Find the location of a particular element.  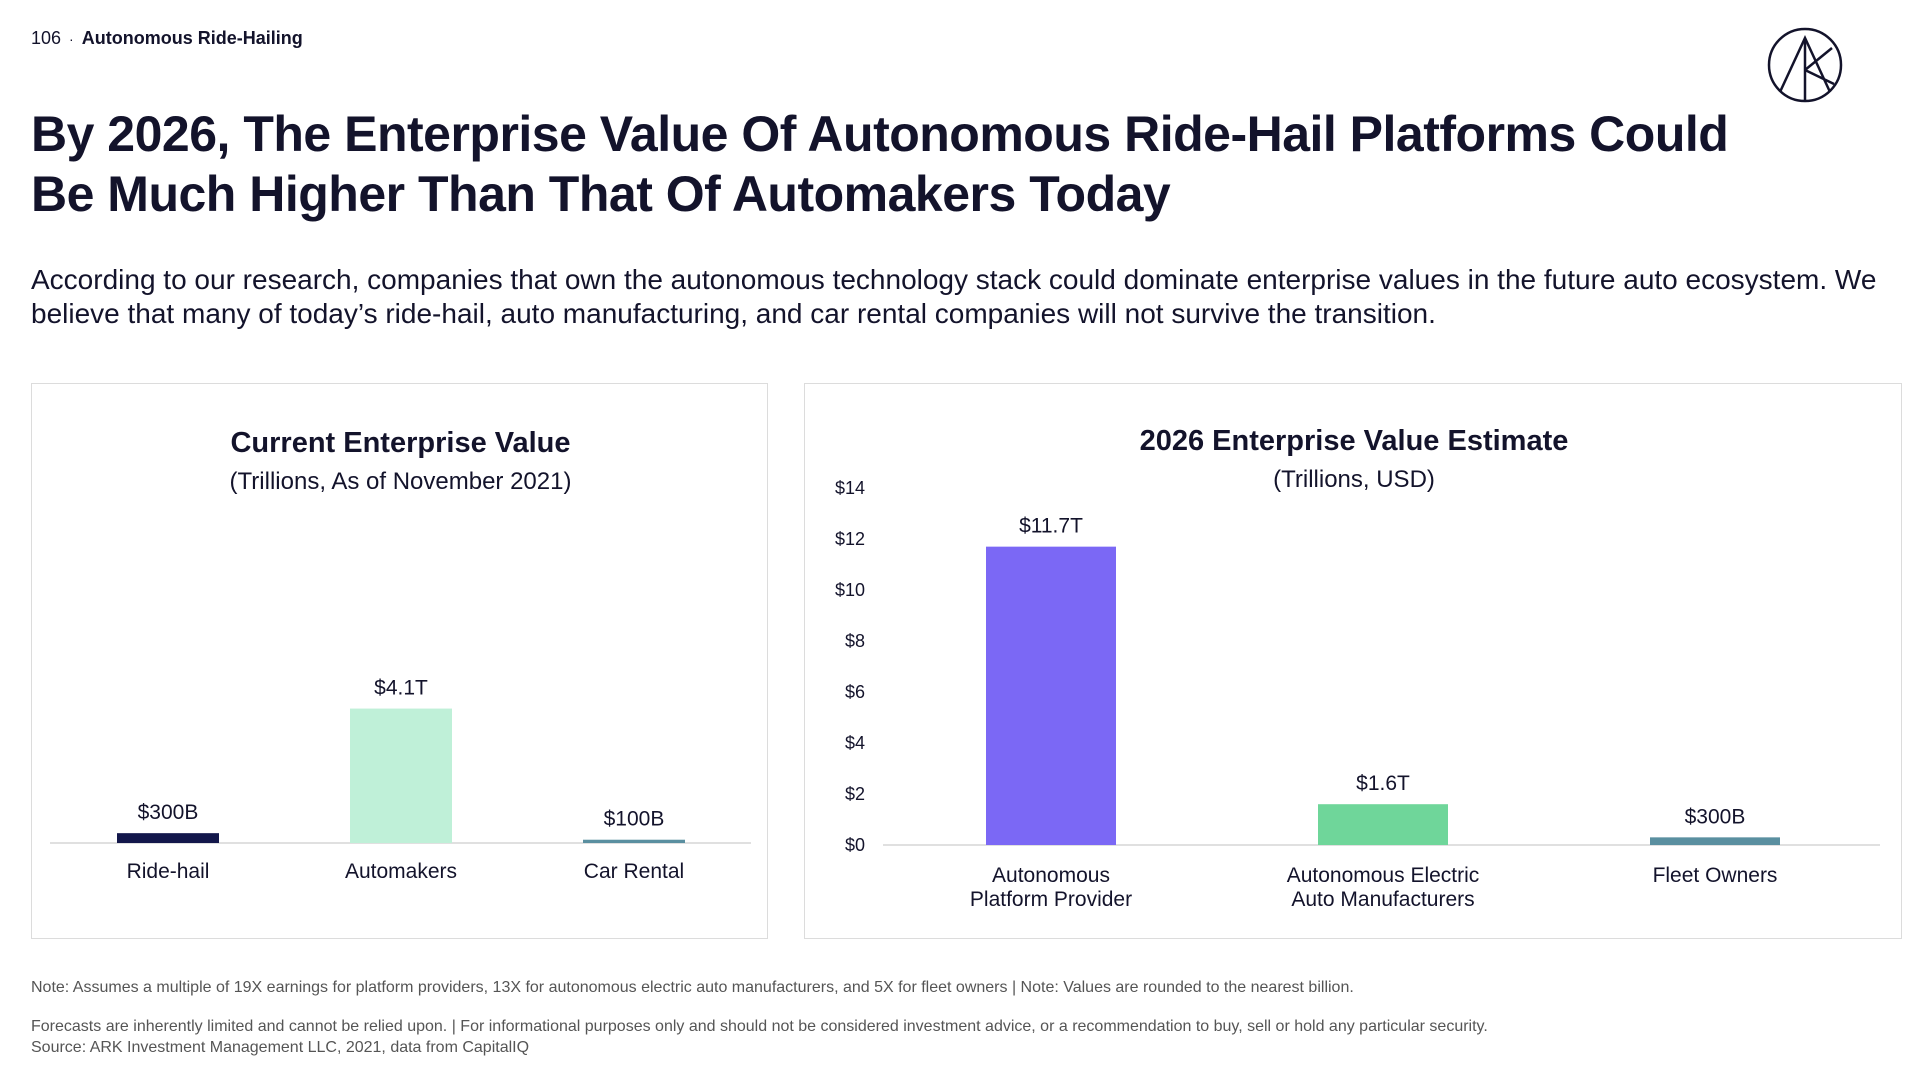

chart1-category-label: Automakers is located at coordinates (401, 871).